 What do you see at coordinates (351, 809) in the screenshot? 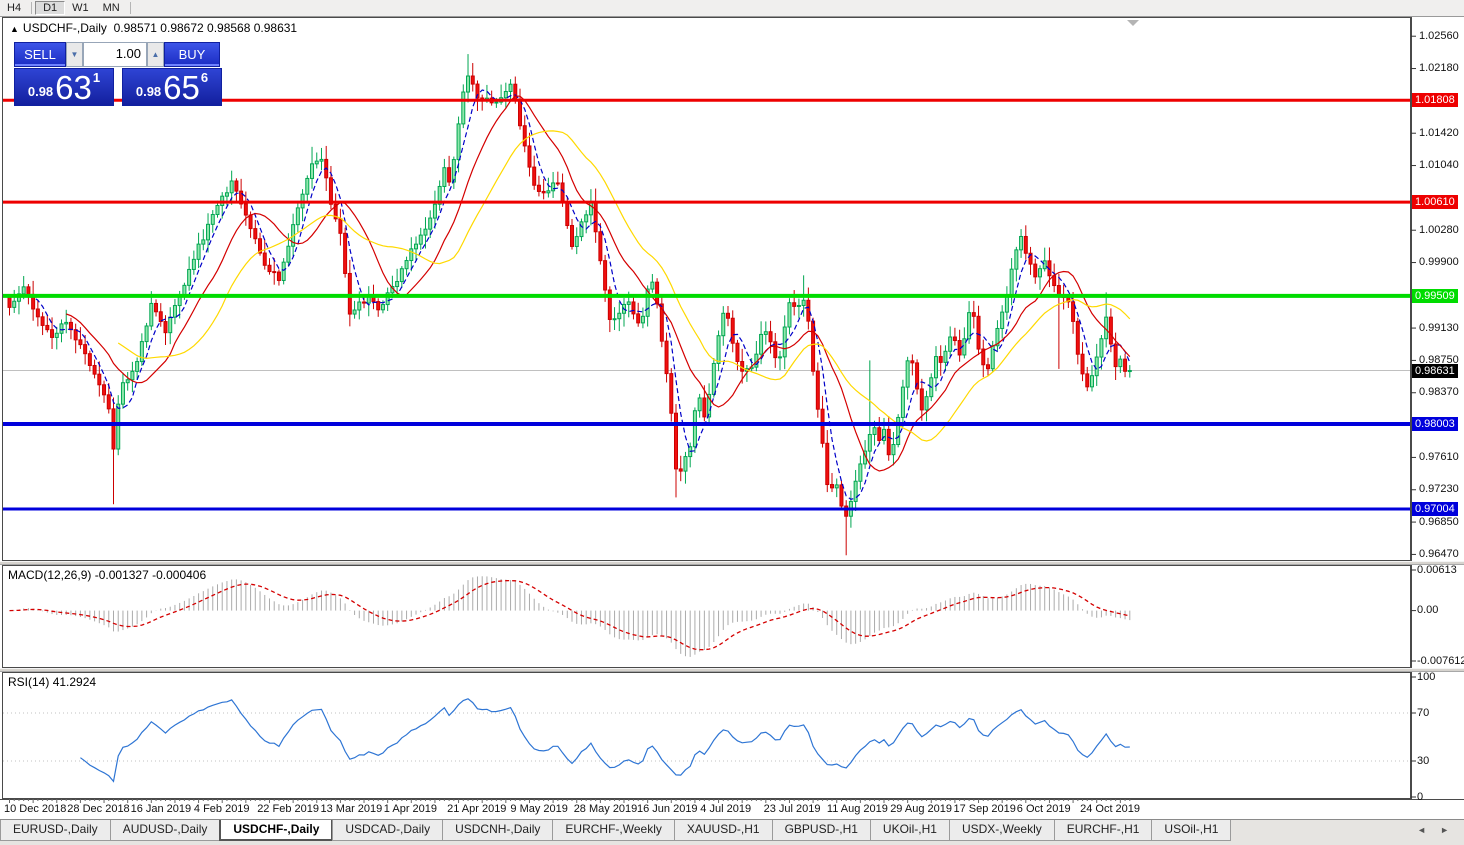
I see `date-label: 13 Mar 2019` at bounding box center [351, 809].